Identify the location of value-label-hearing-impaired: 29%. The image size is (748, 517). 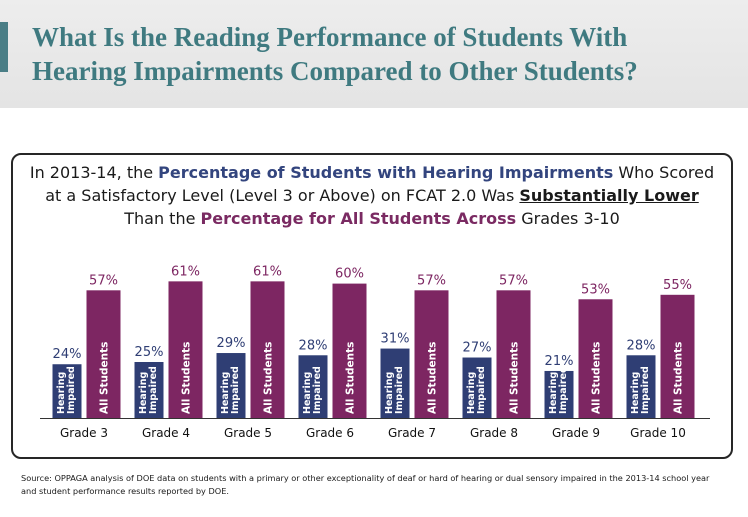
(231, 343).